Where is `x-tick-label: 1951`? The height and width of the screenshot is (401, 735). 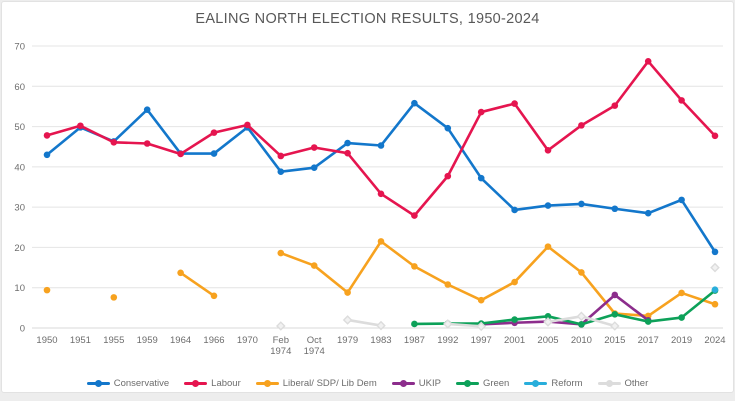
x-tick-label: 1951 is located at coordinates (80, 340).